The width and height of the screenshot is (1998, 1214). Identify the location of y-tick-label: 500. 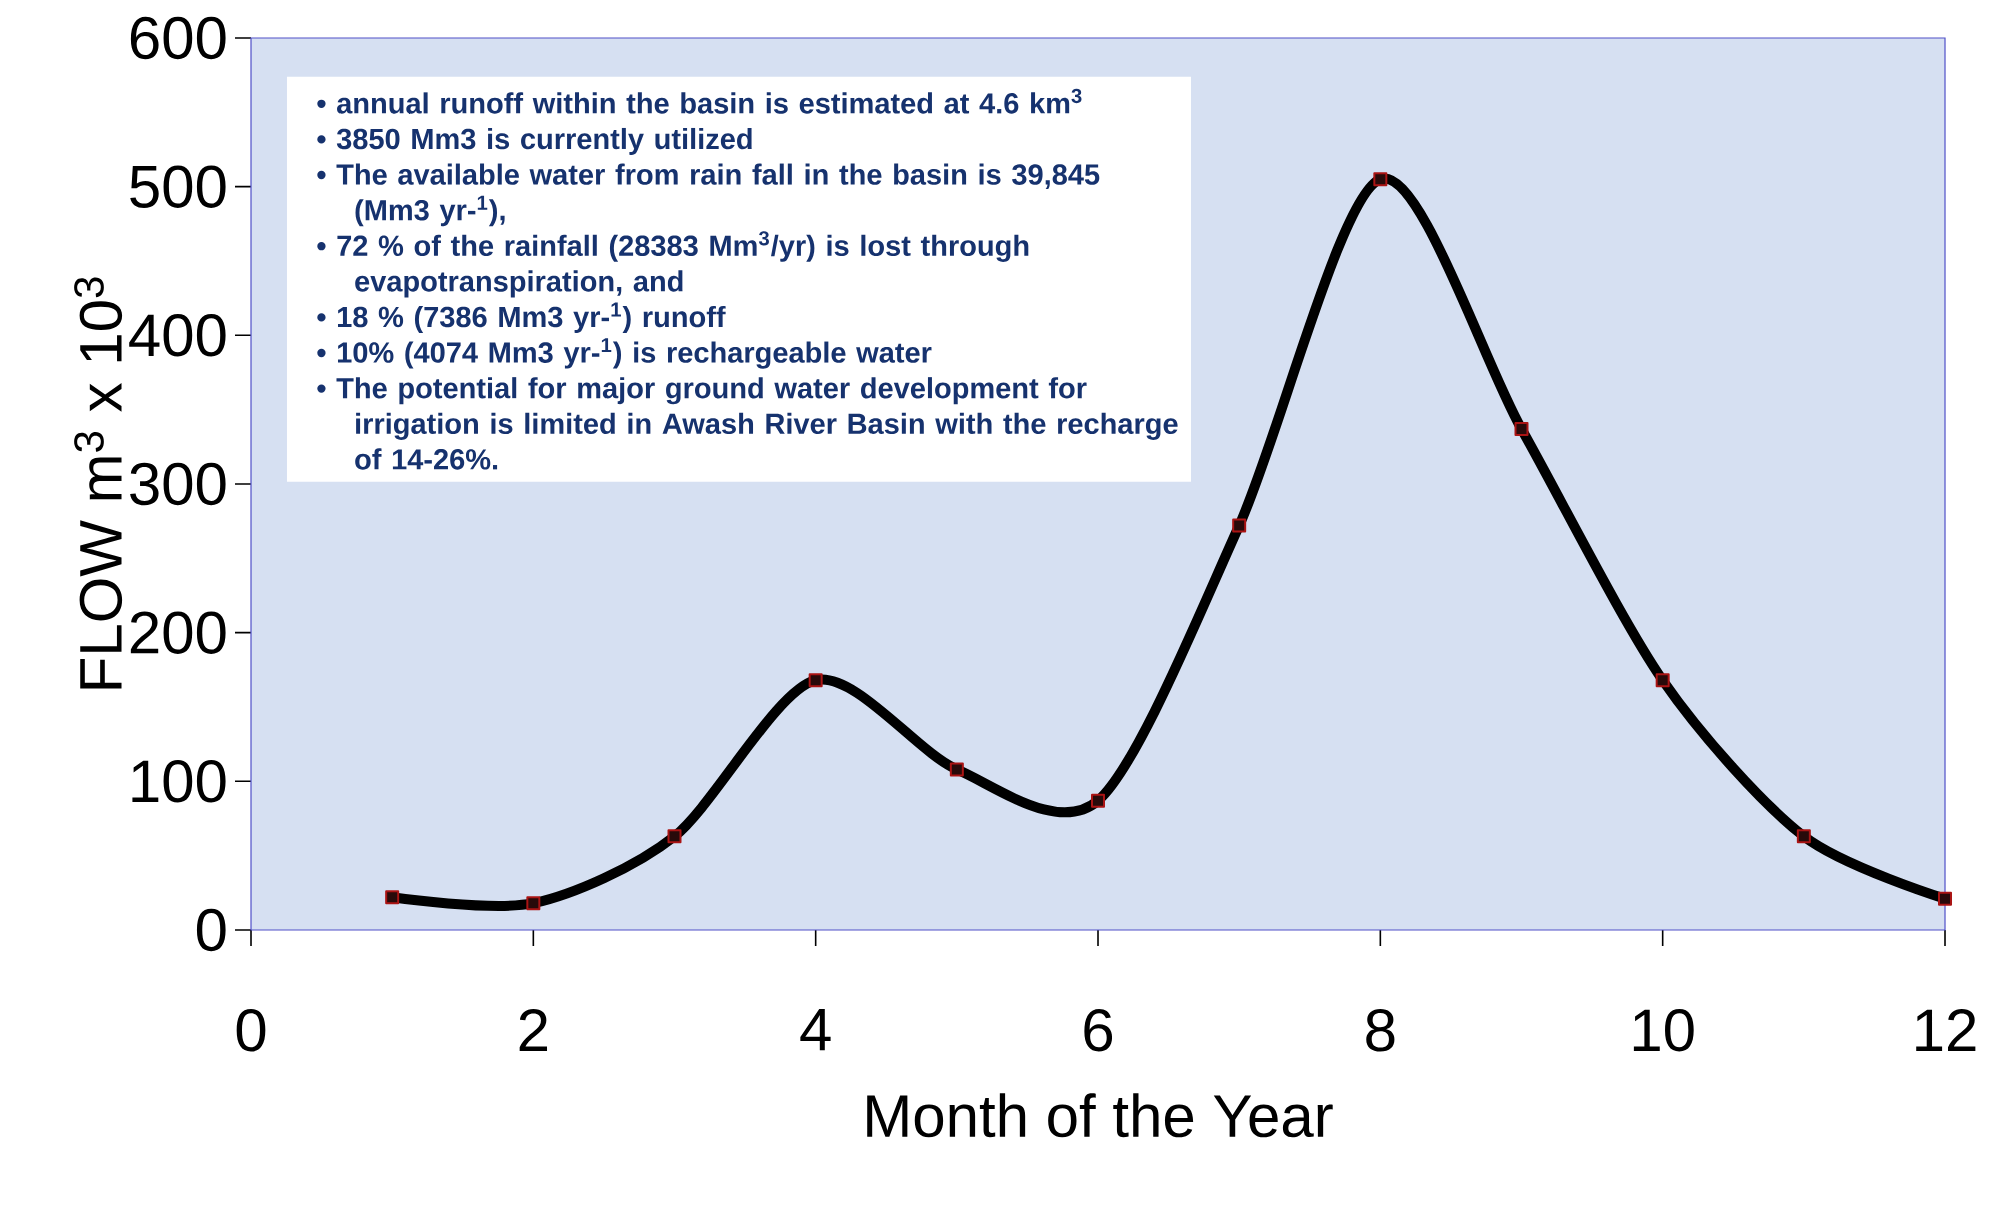
(178, 186).